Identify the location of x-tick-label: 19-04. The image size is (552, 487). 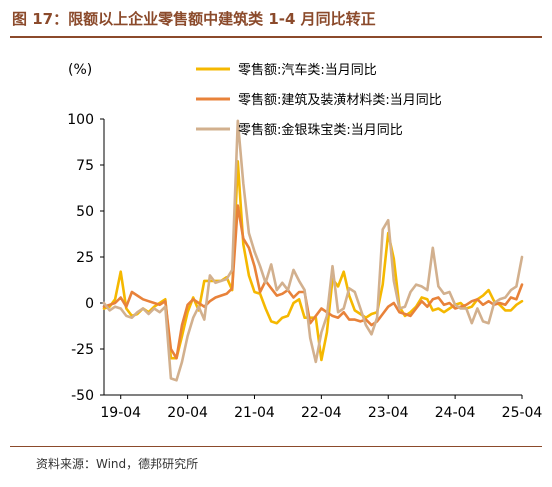
(120, 413).